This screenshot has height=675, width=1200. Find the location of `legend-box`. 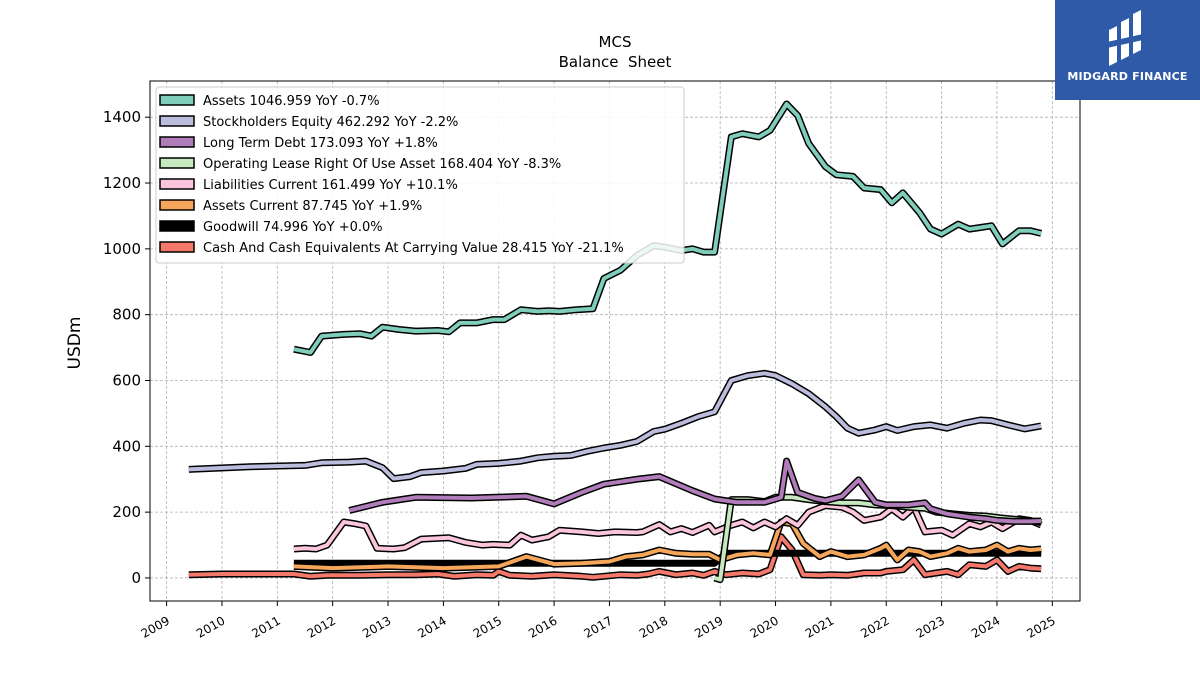

legend-box is located at coordinates (420, 175).